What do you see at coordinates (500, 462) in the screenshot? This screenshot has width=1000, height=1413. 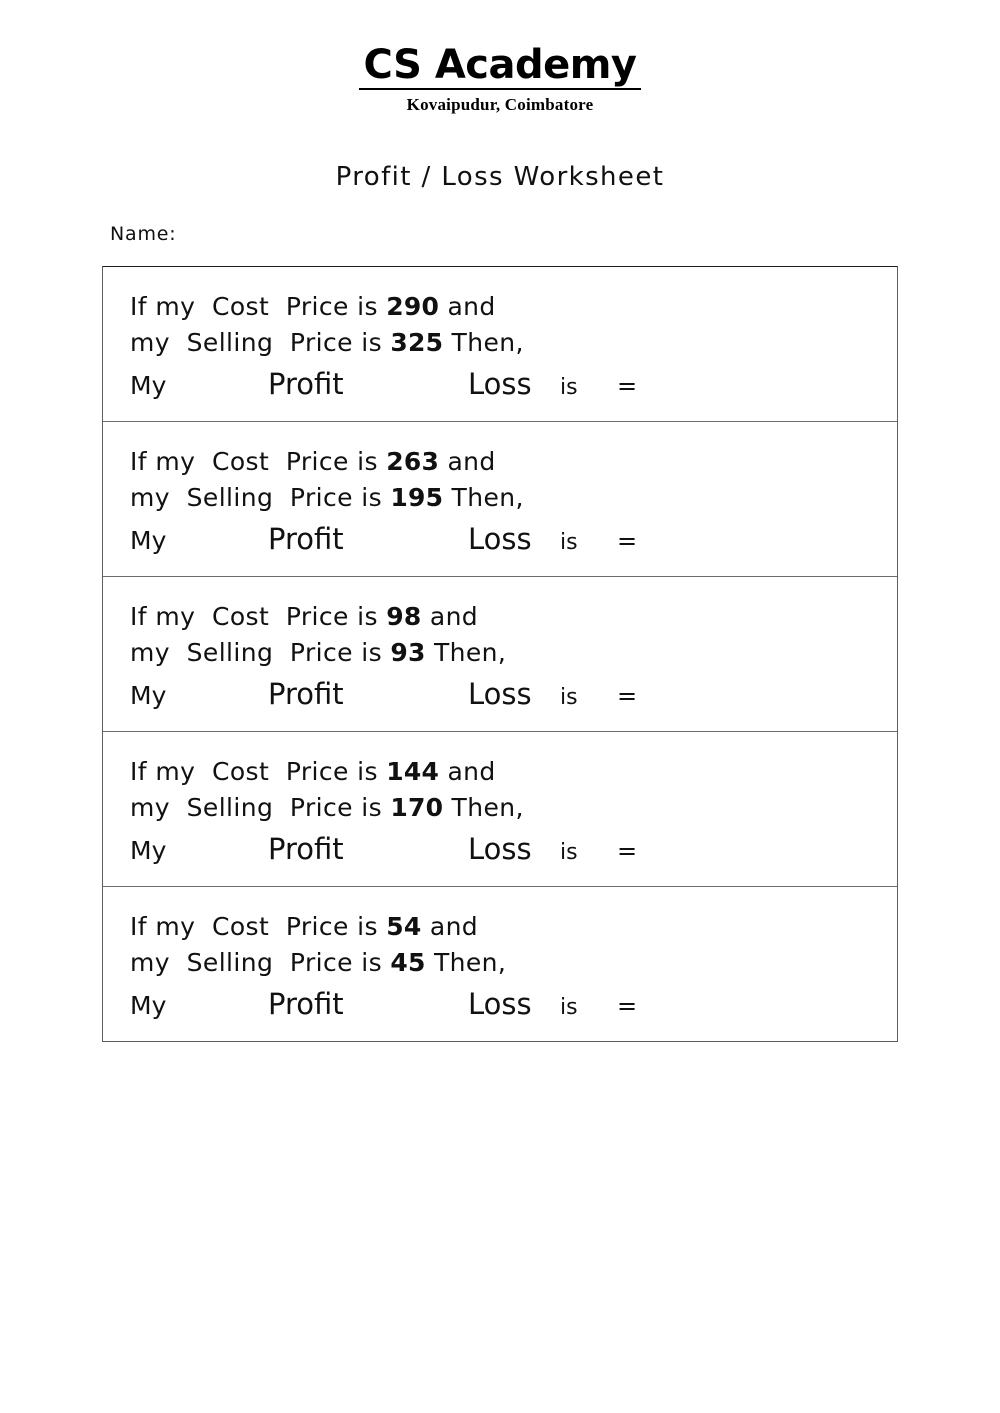 I see `question-cost-price-line: If my Cost Price is 263 and` at bounding box center [500, 462].